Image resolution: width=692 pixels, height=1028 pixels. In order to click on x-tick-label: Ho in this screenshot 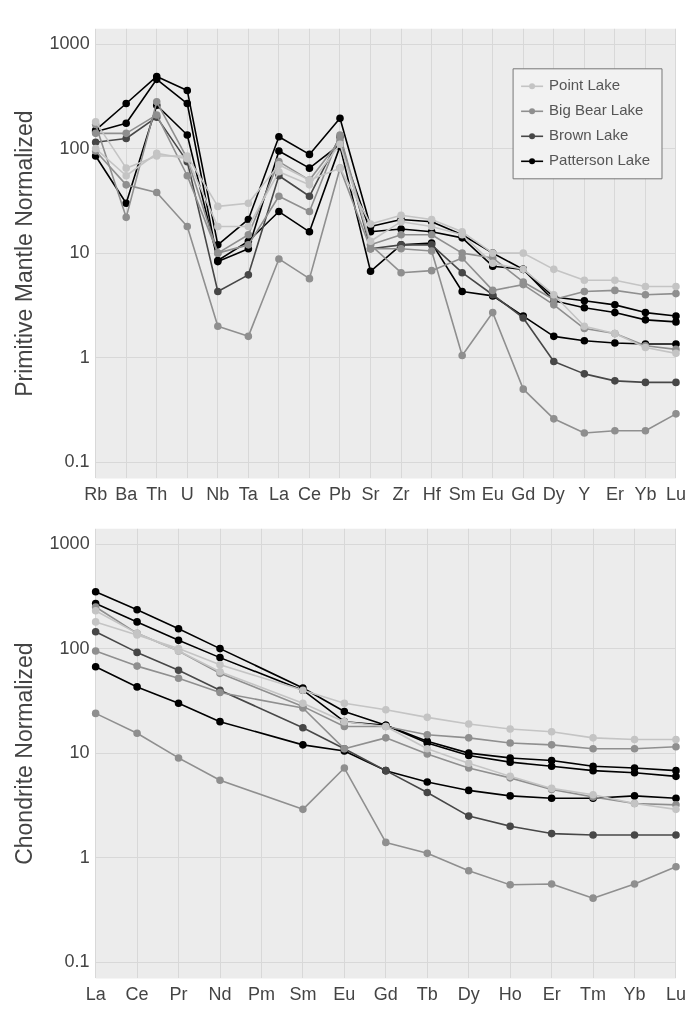, I will do `click(510, 994)`.